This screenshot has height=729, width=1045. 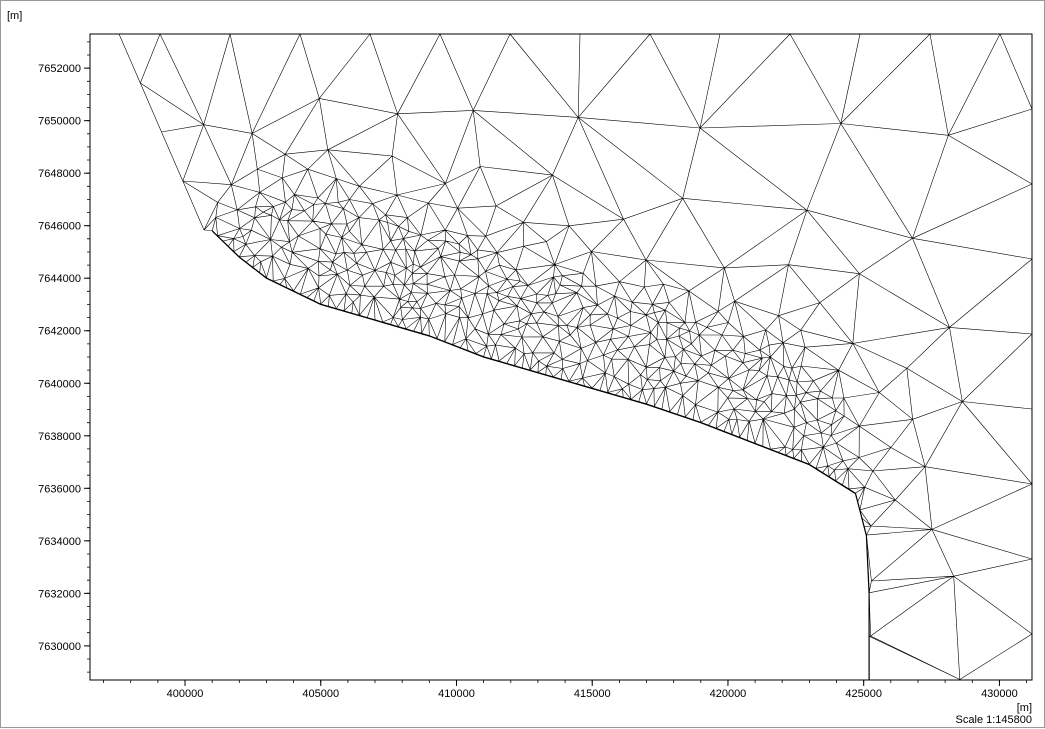 I want to click on x-tick-label: 415000, so click(x=592, y=694).